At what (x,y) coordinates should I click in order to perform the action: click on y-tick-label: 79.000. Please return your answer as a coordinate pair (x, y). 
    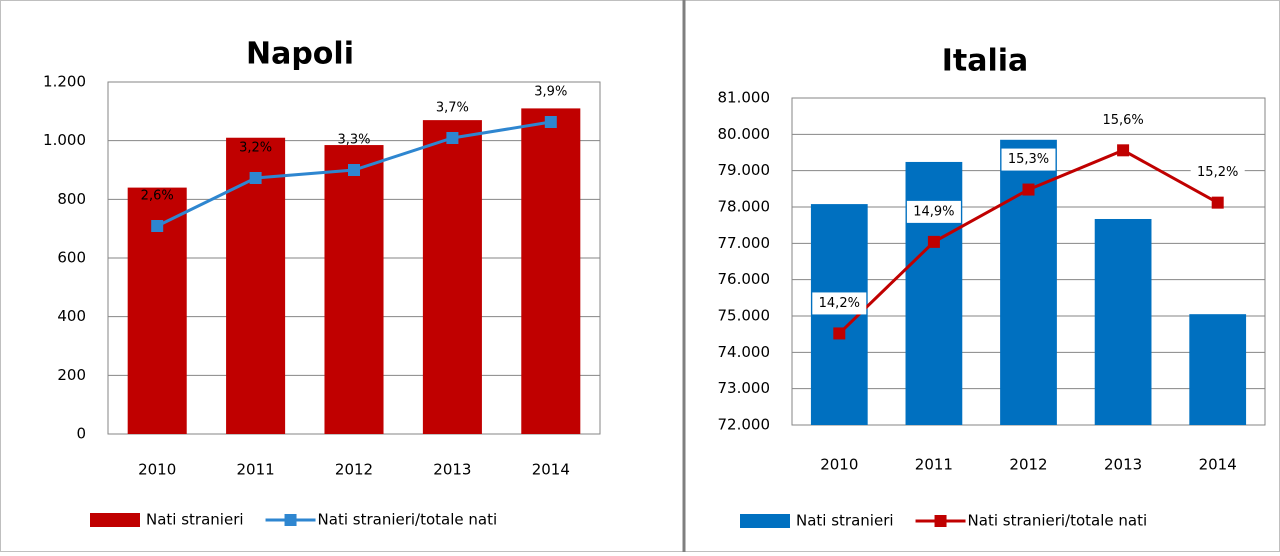
    Looking at the image, I should click on (744, 170).